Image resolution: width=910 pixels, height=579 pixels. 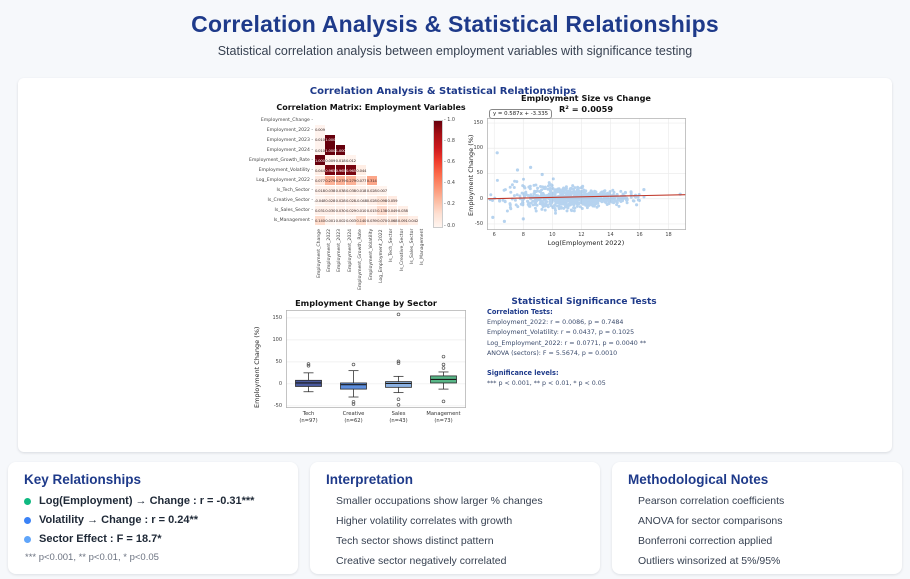 I want to click on key-relationships-footnote: *** p<0.001, ** p<0.01, * p<0.05, so click(x=92, y=557).